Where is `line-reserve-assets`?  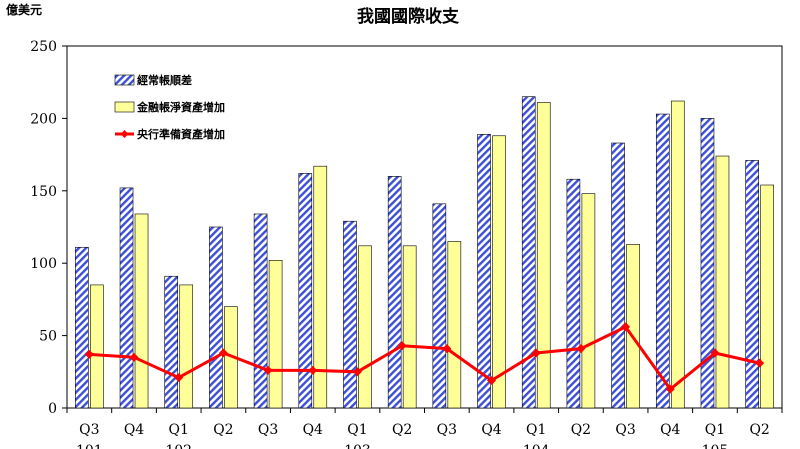
line-reserve-assets is located at coordinates (424, 358).